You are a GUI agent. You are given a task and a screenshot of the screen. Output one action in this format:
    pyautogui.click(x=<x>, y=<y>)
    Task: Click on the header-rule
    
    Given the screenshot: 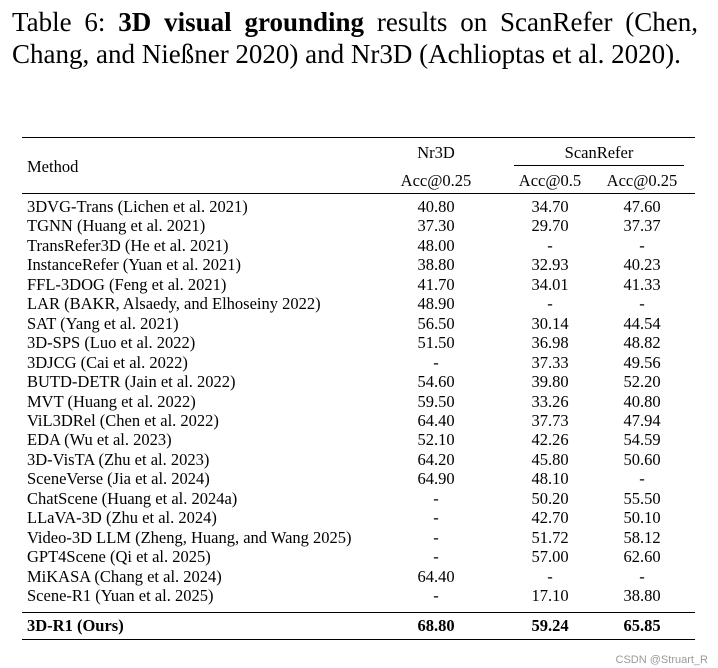 What is the action you would take?
    pyautogui.click(x=358, y=193)
    